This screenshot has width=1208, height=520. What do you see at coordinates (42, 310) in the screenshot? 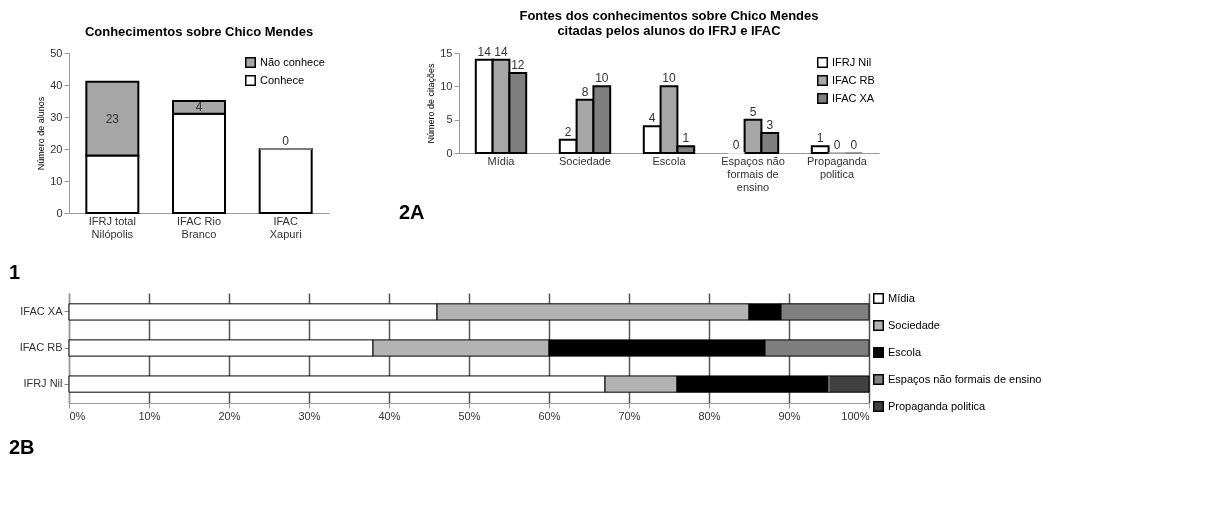
I see `y-tick-label: IFAC XA` at bounding box center [42, 310].